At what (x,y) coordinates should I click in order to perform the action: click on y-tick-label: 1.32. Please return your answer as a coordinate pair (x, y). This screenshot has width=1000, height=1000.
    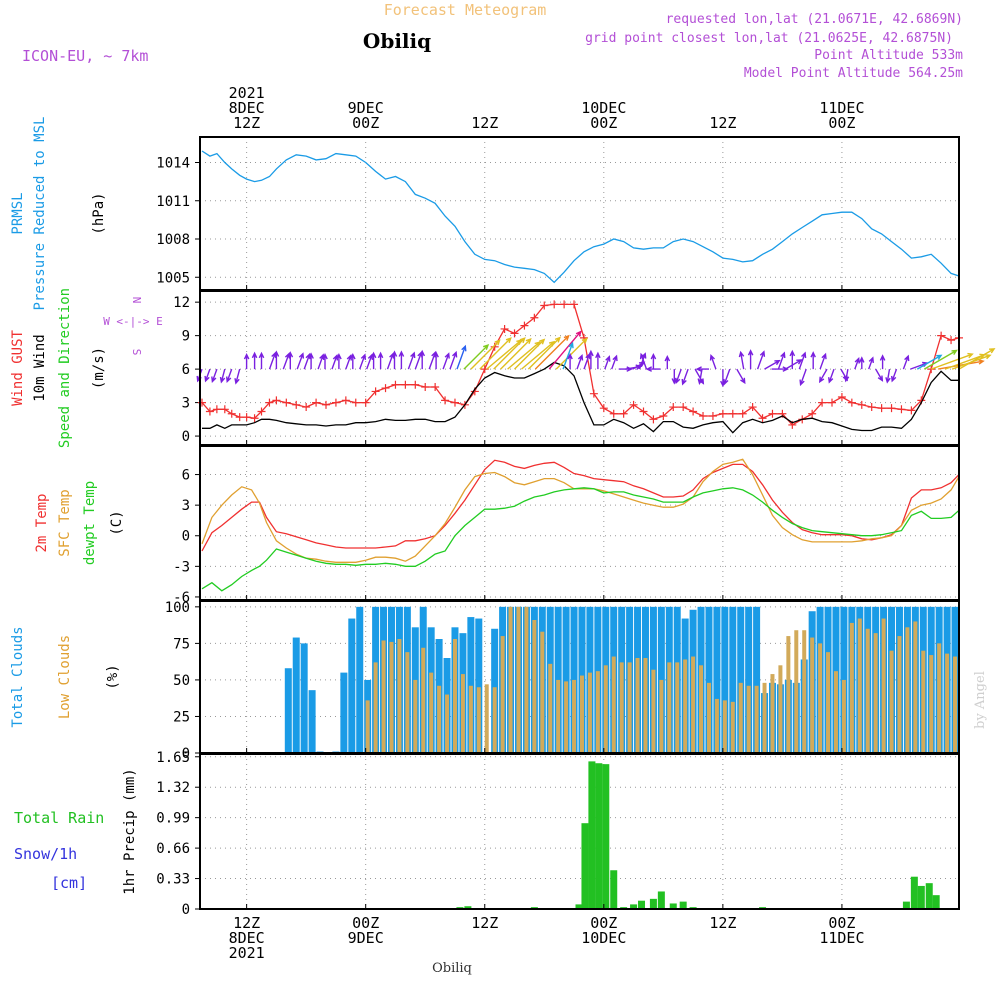
    Looking at the image, I should click on (173, 788).